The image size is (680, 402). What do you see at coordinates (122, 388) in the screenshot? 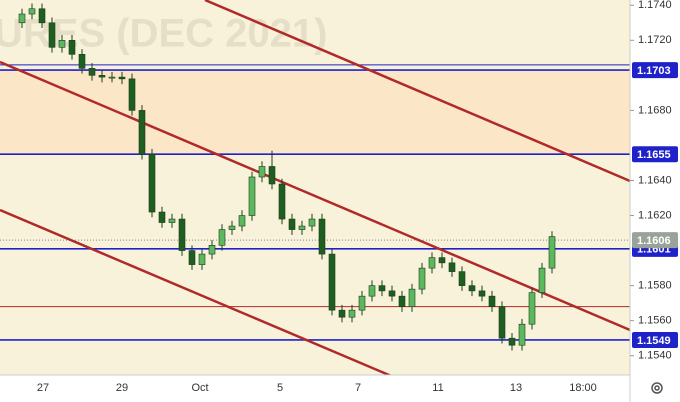
I see `x-tick-label: 29` at bounding box center [122, 388].